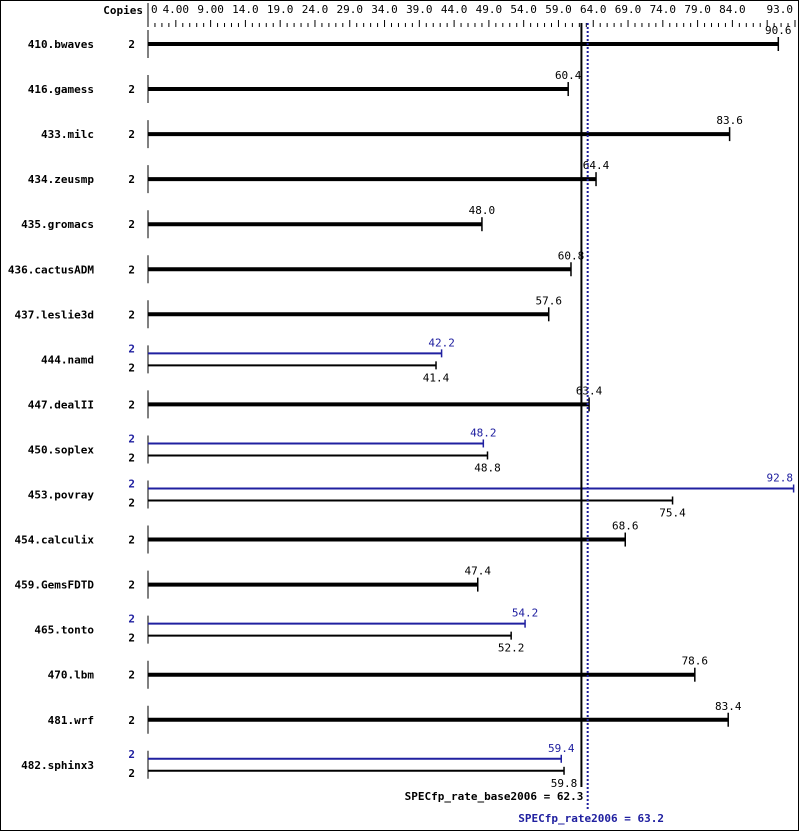  What do you see at coordinates (384, 9) in the screenshot?
I see `tick-label: 34.0` at bounding box center [384, 9].